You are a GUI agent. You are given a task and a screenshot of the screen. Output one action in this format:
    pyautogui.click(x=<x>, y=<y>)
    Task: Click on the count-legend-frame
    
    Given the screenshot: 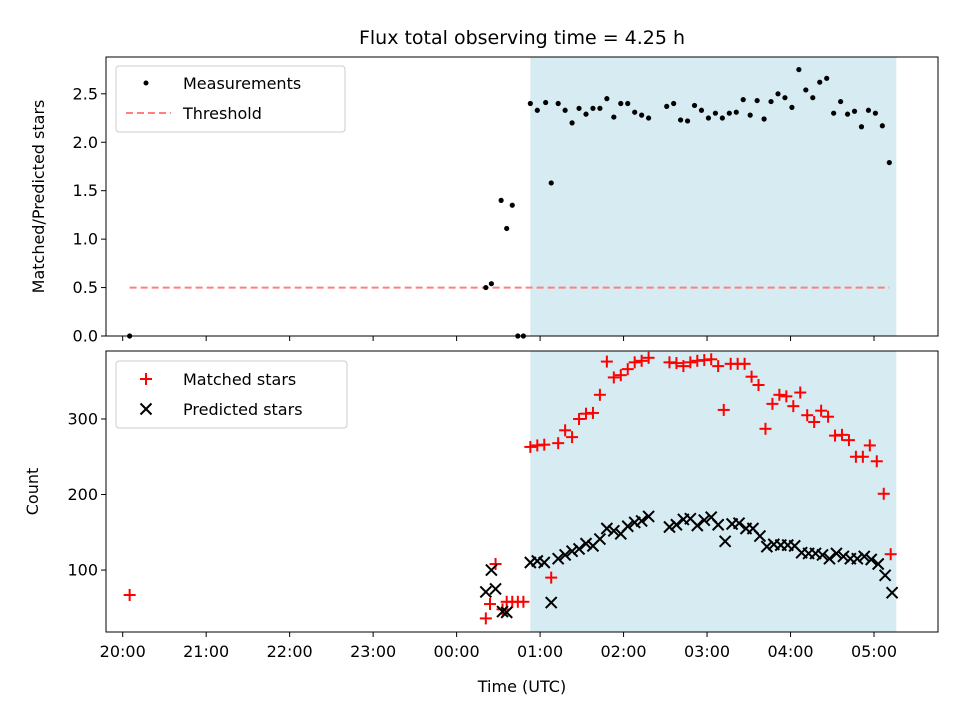 What is the action you would take?
    pyautogui.click(x=231, y=394)
    